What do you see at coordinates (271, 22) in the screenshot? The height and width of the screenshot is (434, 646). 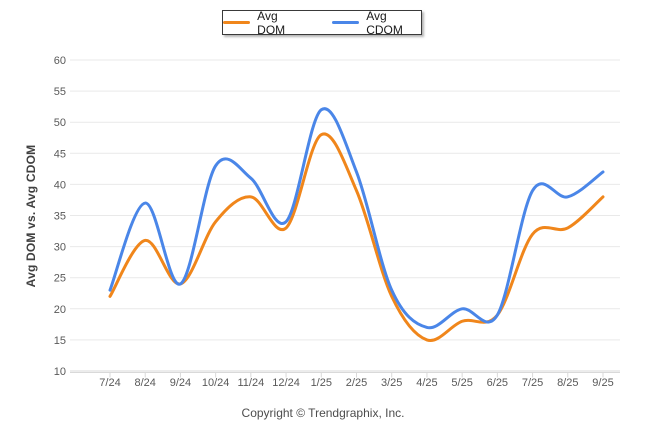 I see `legend-label-avg-dom: Avg DOM` at bounding box center [271, 22].